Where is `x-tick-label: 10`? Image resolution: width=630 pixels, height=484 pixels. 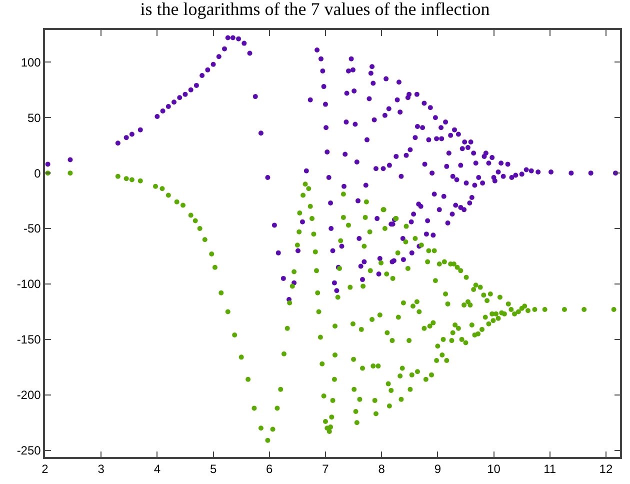 x-tick-label: 10 is located at coordinates (494, 469).